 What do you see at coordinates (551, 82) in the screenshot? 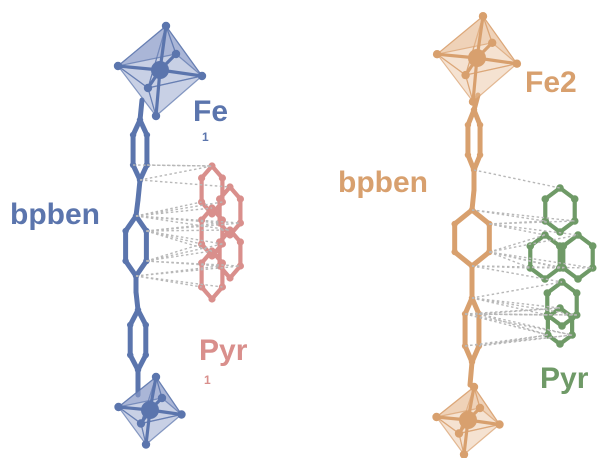
I see `right-metal-label: Fe2` at bounding box center [551, 82].